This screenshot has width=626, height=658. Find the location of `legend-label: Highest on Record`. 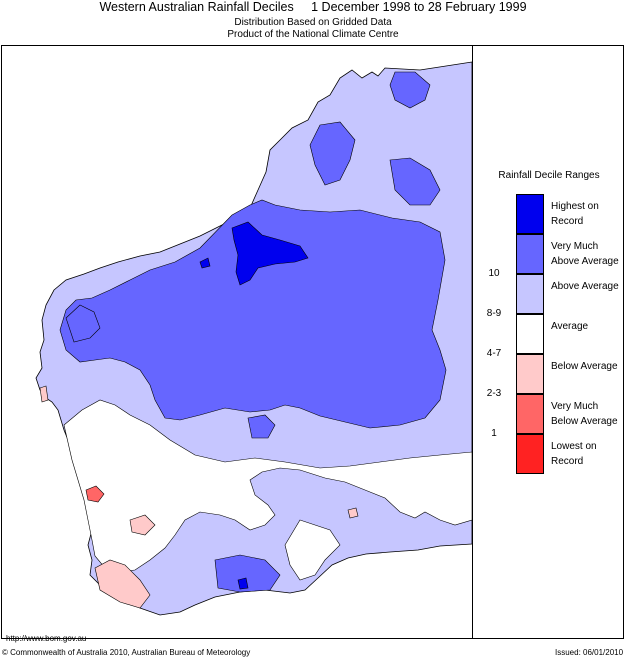

legend-label: Highest on Record is located at coordinates (575, 214).